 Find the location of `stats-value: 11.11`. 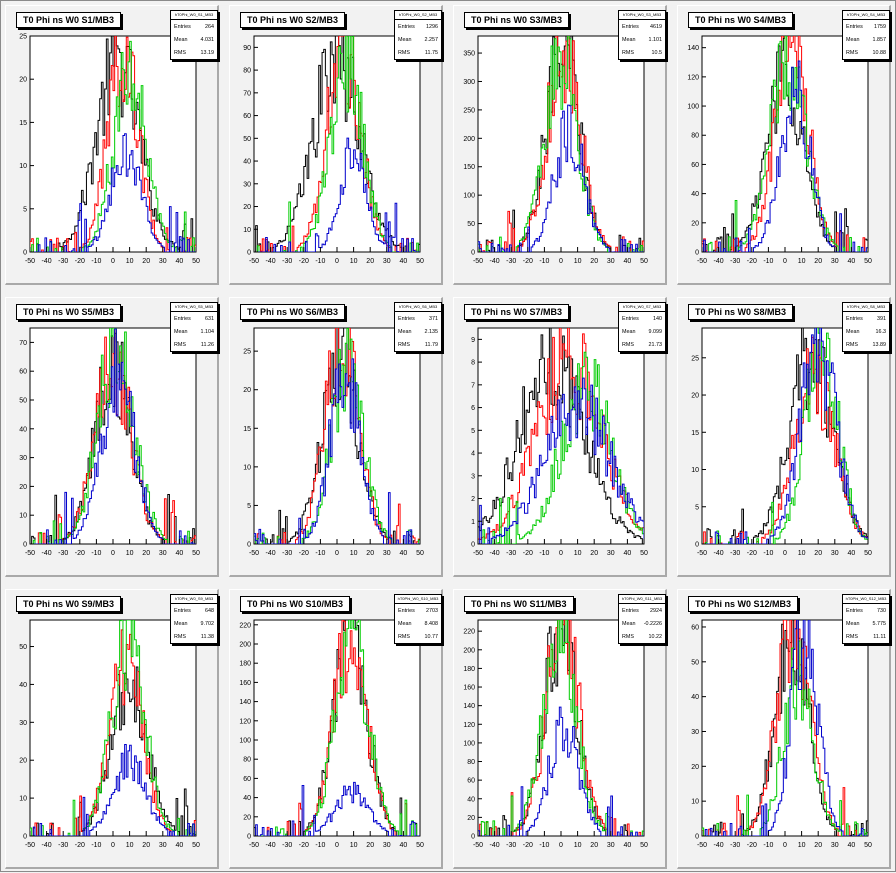

stats-value: 11.11 is located at coordinates (879, 637).